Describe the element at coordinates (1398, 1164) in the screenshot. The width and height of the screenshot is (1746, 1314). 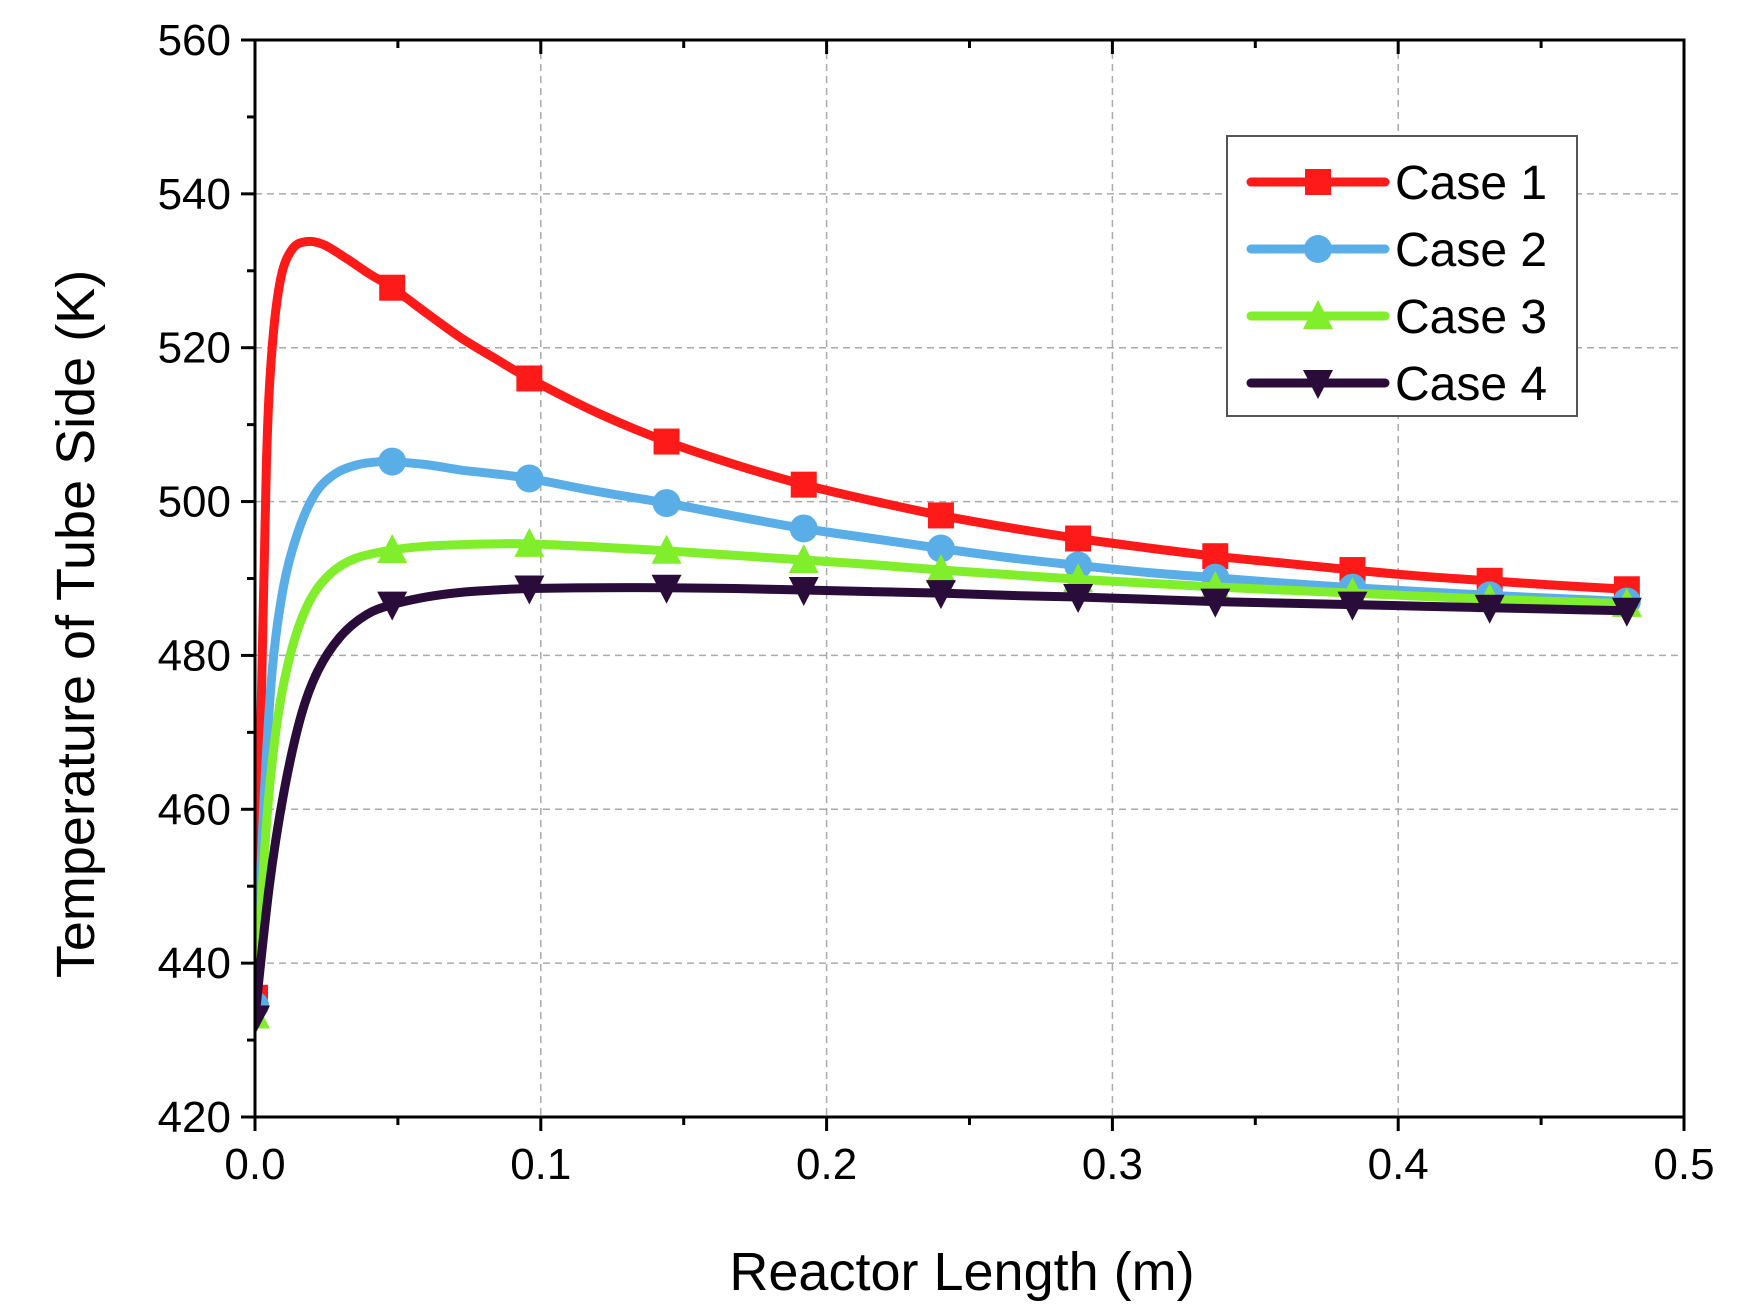
I see `x-tick-label: 0.4` at that location.